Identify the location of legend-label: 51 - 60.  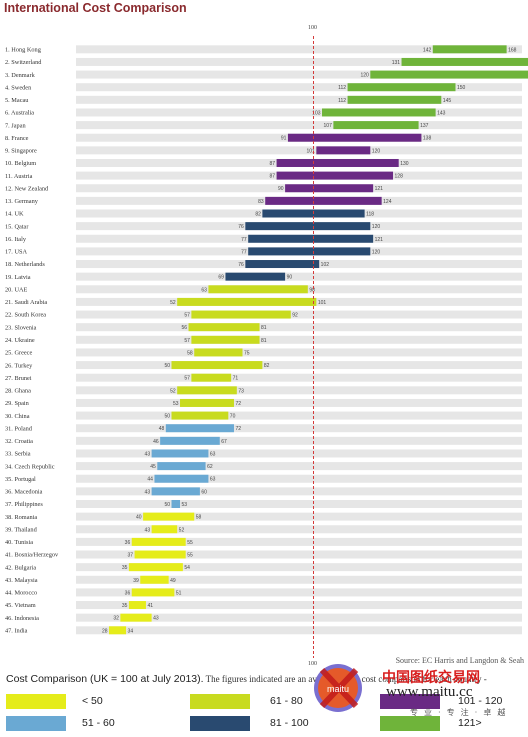
(98, 723).